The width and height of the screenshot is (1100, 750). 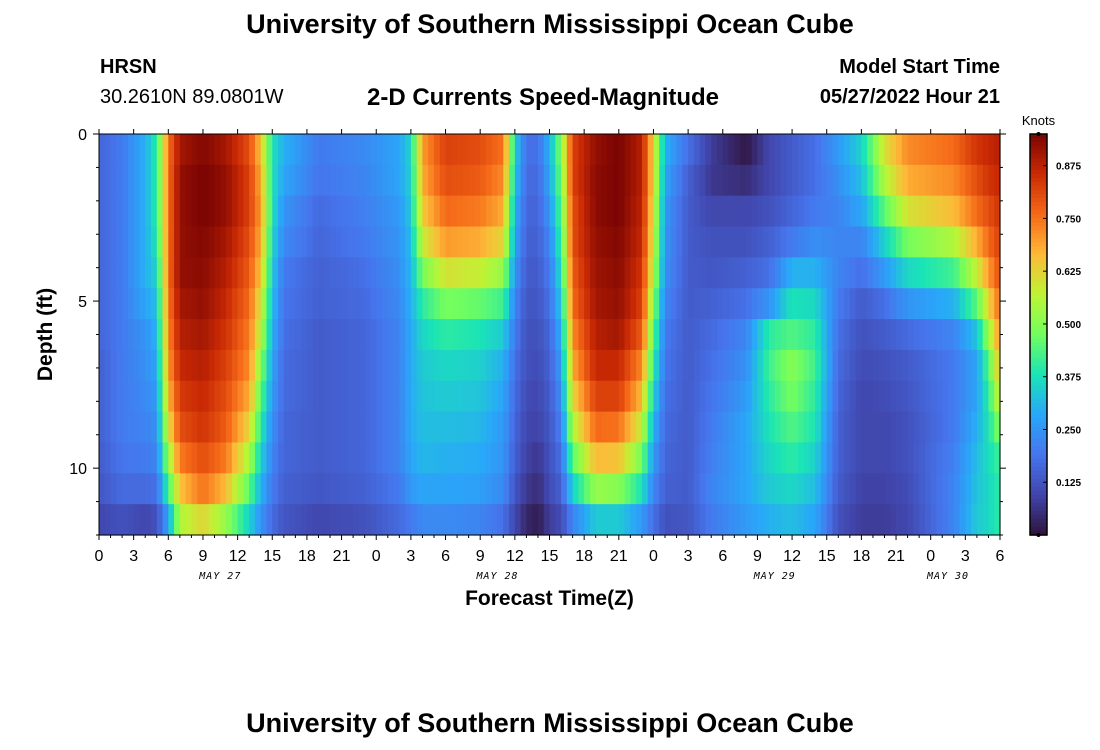 What do you see at coordinates (342, 556) in the screenshot?
I see `x-tick-label: 21` at bounding box center [342, 556].